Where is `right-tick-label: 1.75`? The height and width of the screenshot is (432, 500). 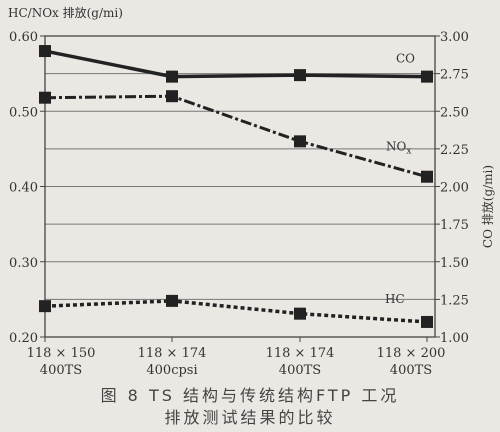 right-tick-label: 1.75 is located at coordinates (454, 225).